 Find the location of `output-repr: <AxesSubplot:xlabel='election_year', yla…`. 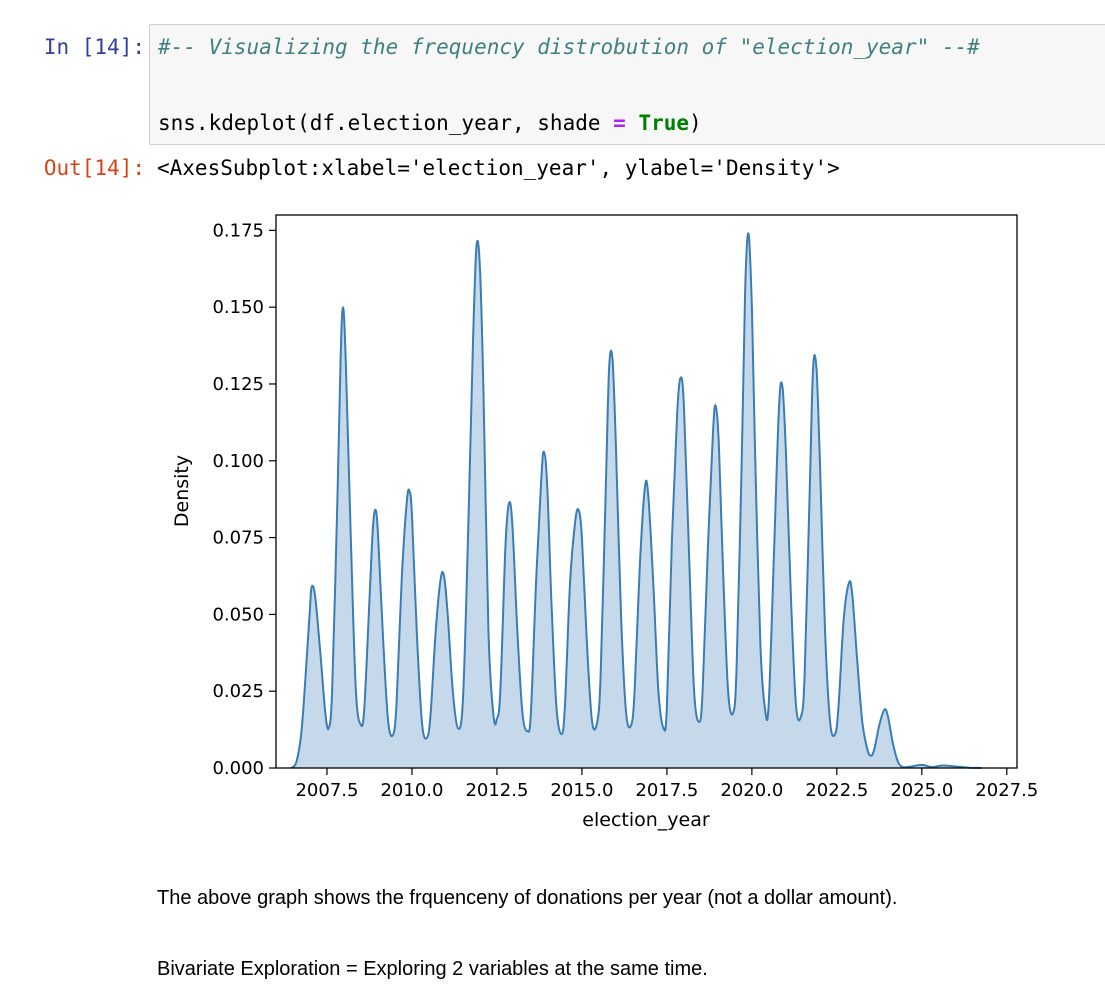

output-repr: <AxesSubplot:xlabel='election_year', yla… is located at coordinates (498, 168).